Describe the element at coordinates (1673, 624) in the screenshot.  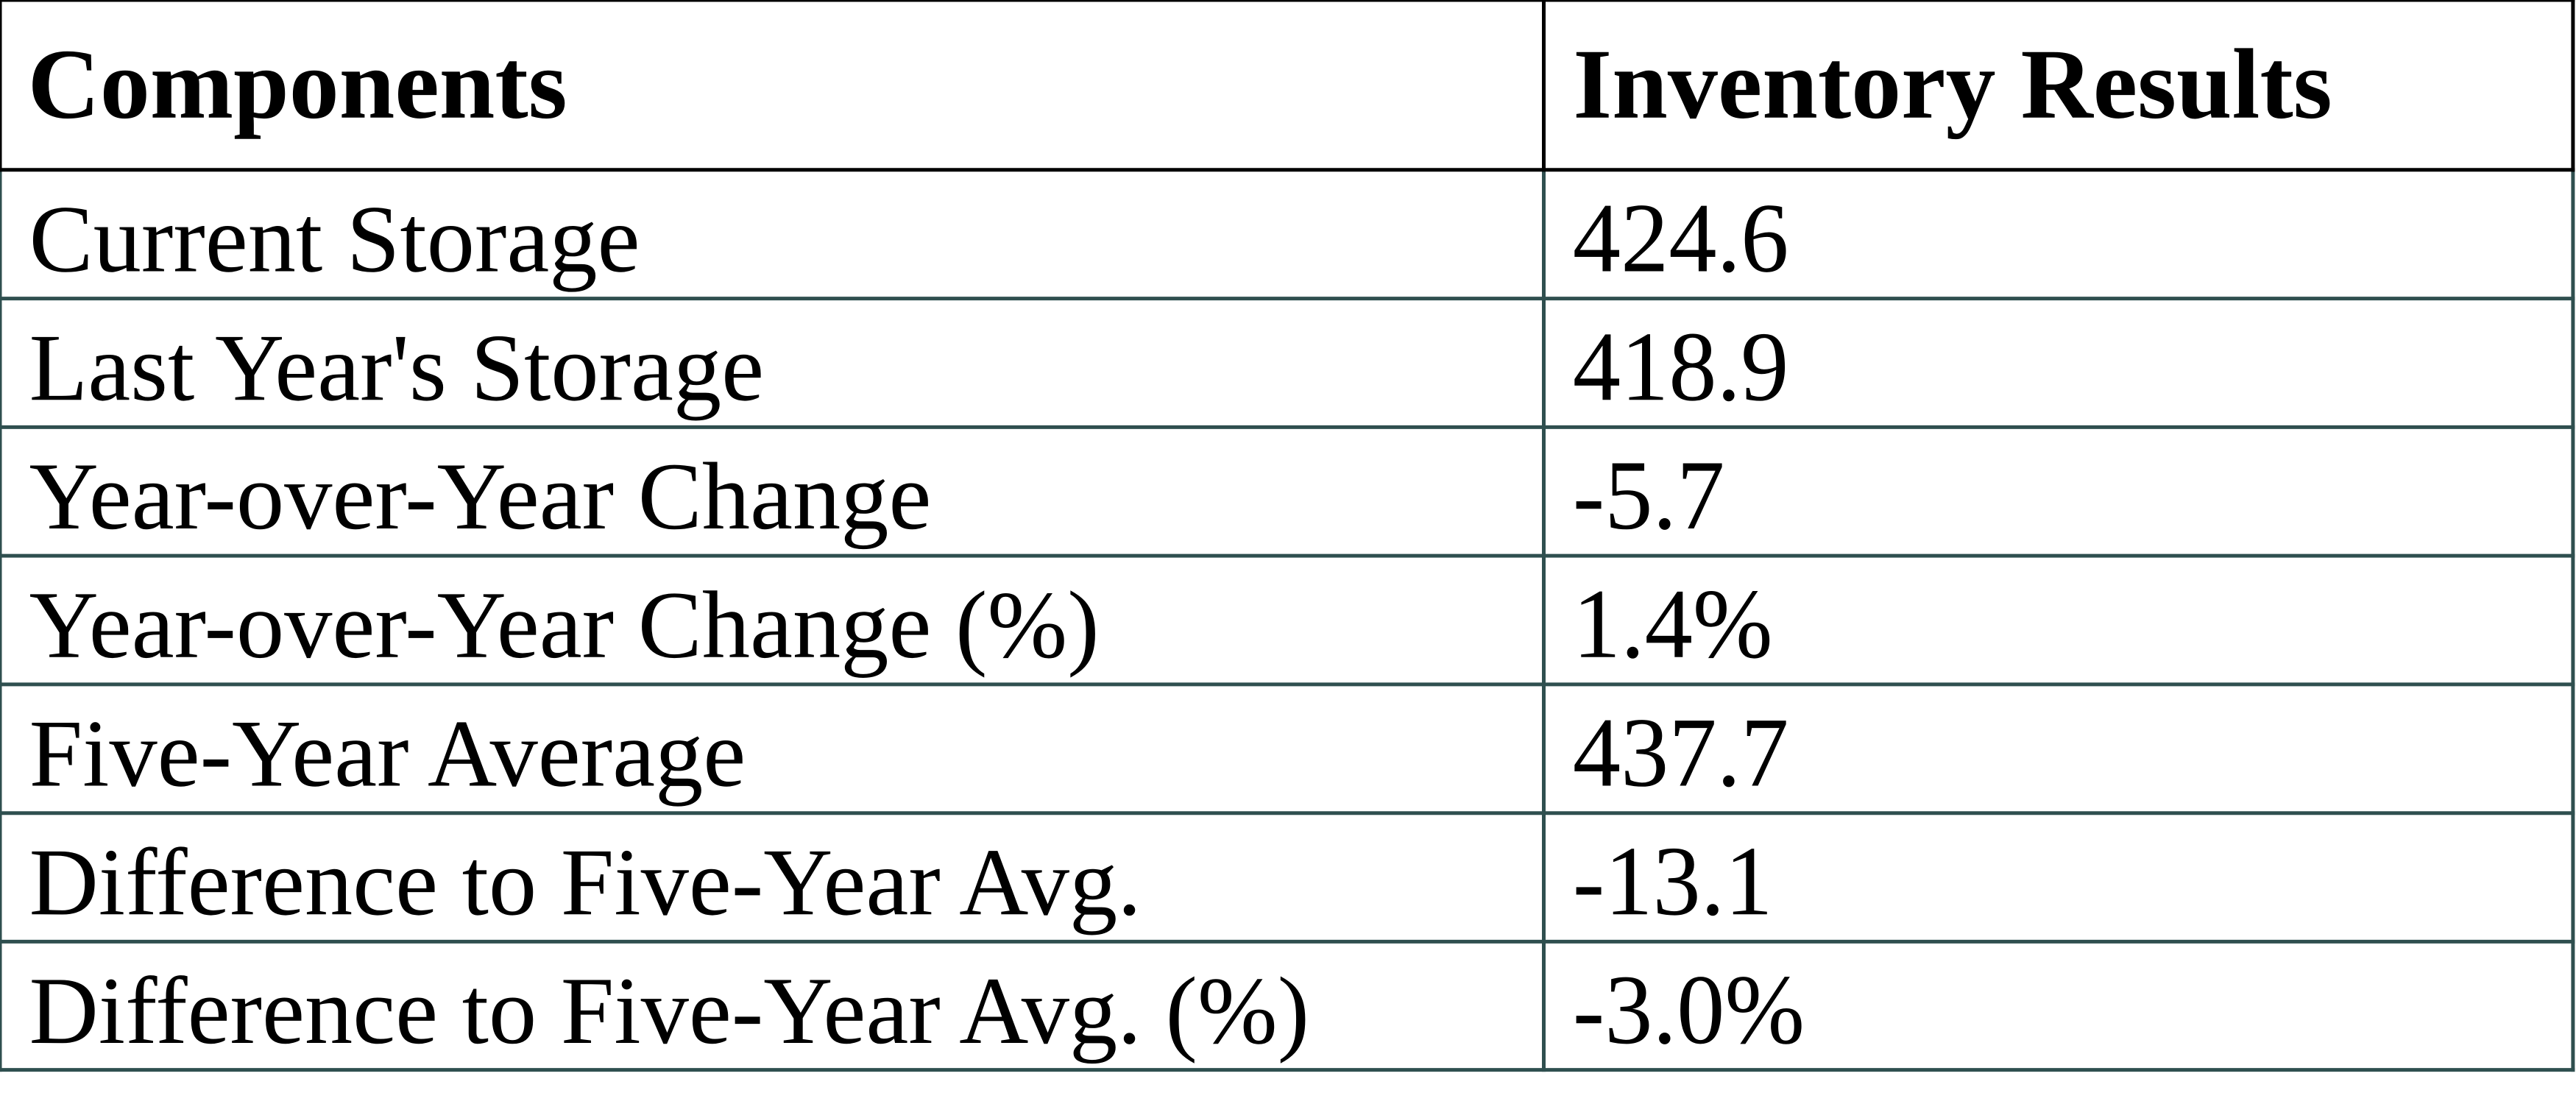
I see `svg-text: 1.4%` at that location.